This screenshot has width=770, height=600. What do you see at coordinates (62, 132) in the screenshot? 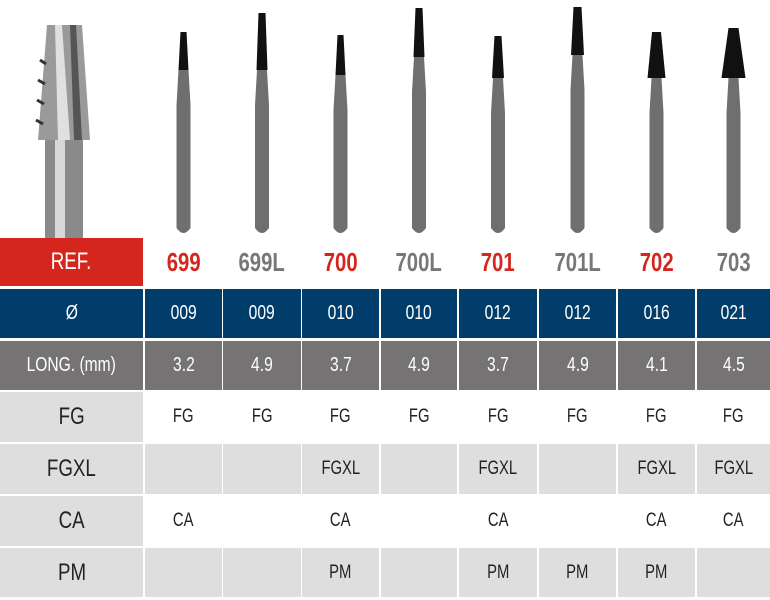
I see `bur-closeup-image` at bounding box center [62, 132].